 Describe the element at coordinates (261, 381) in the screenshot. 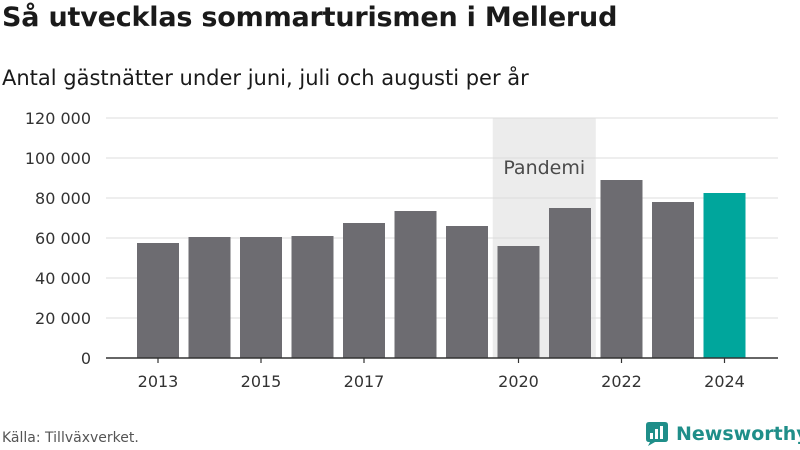

I see `x-tick-label: 2015` at that location.